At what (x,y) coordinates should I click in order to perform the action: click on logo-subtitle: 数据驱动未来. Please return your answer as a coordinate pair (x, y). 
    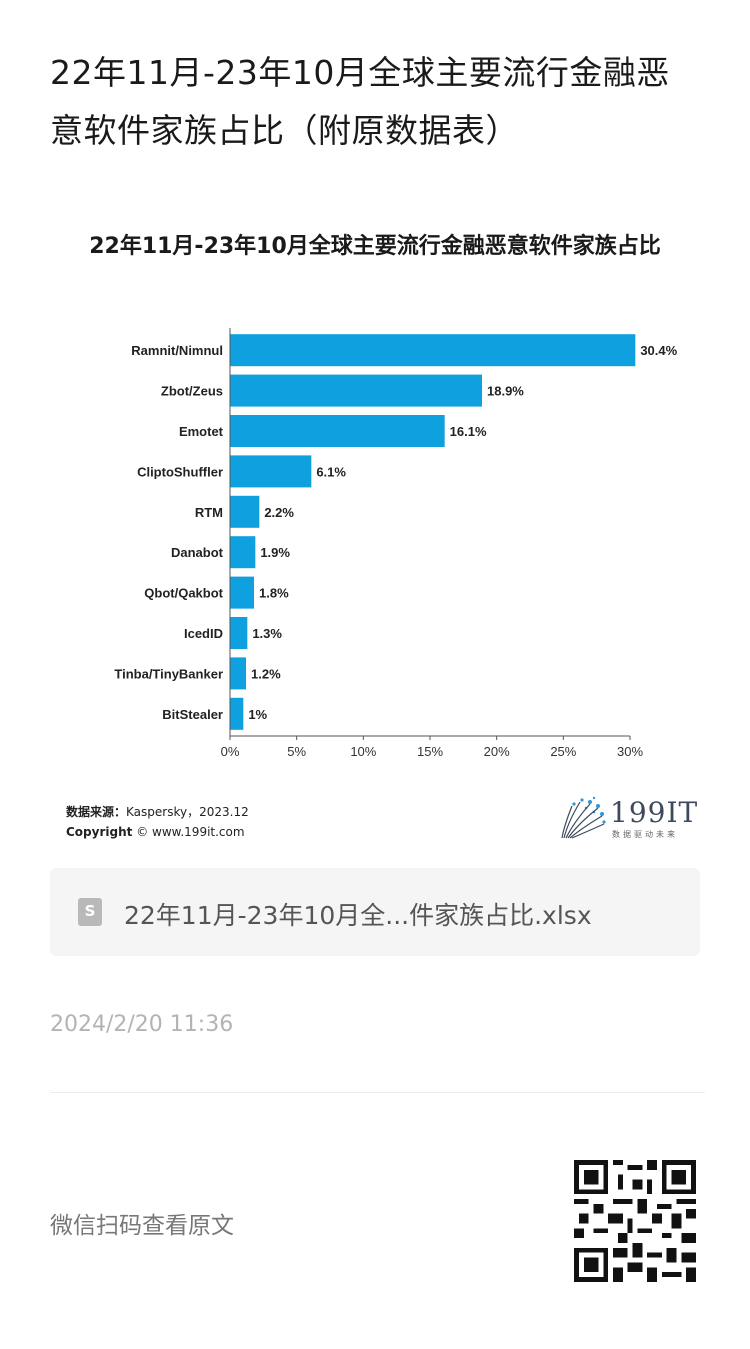
    Looking at the image, I should click on (645, 834).